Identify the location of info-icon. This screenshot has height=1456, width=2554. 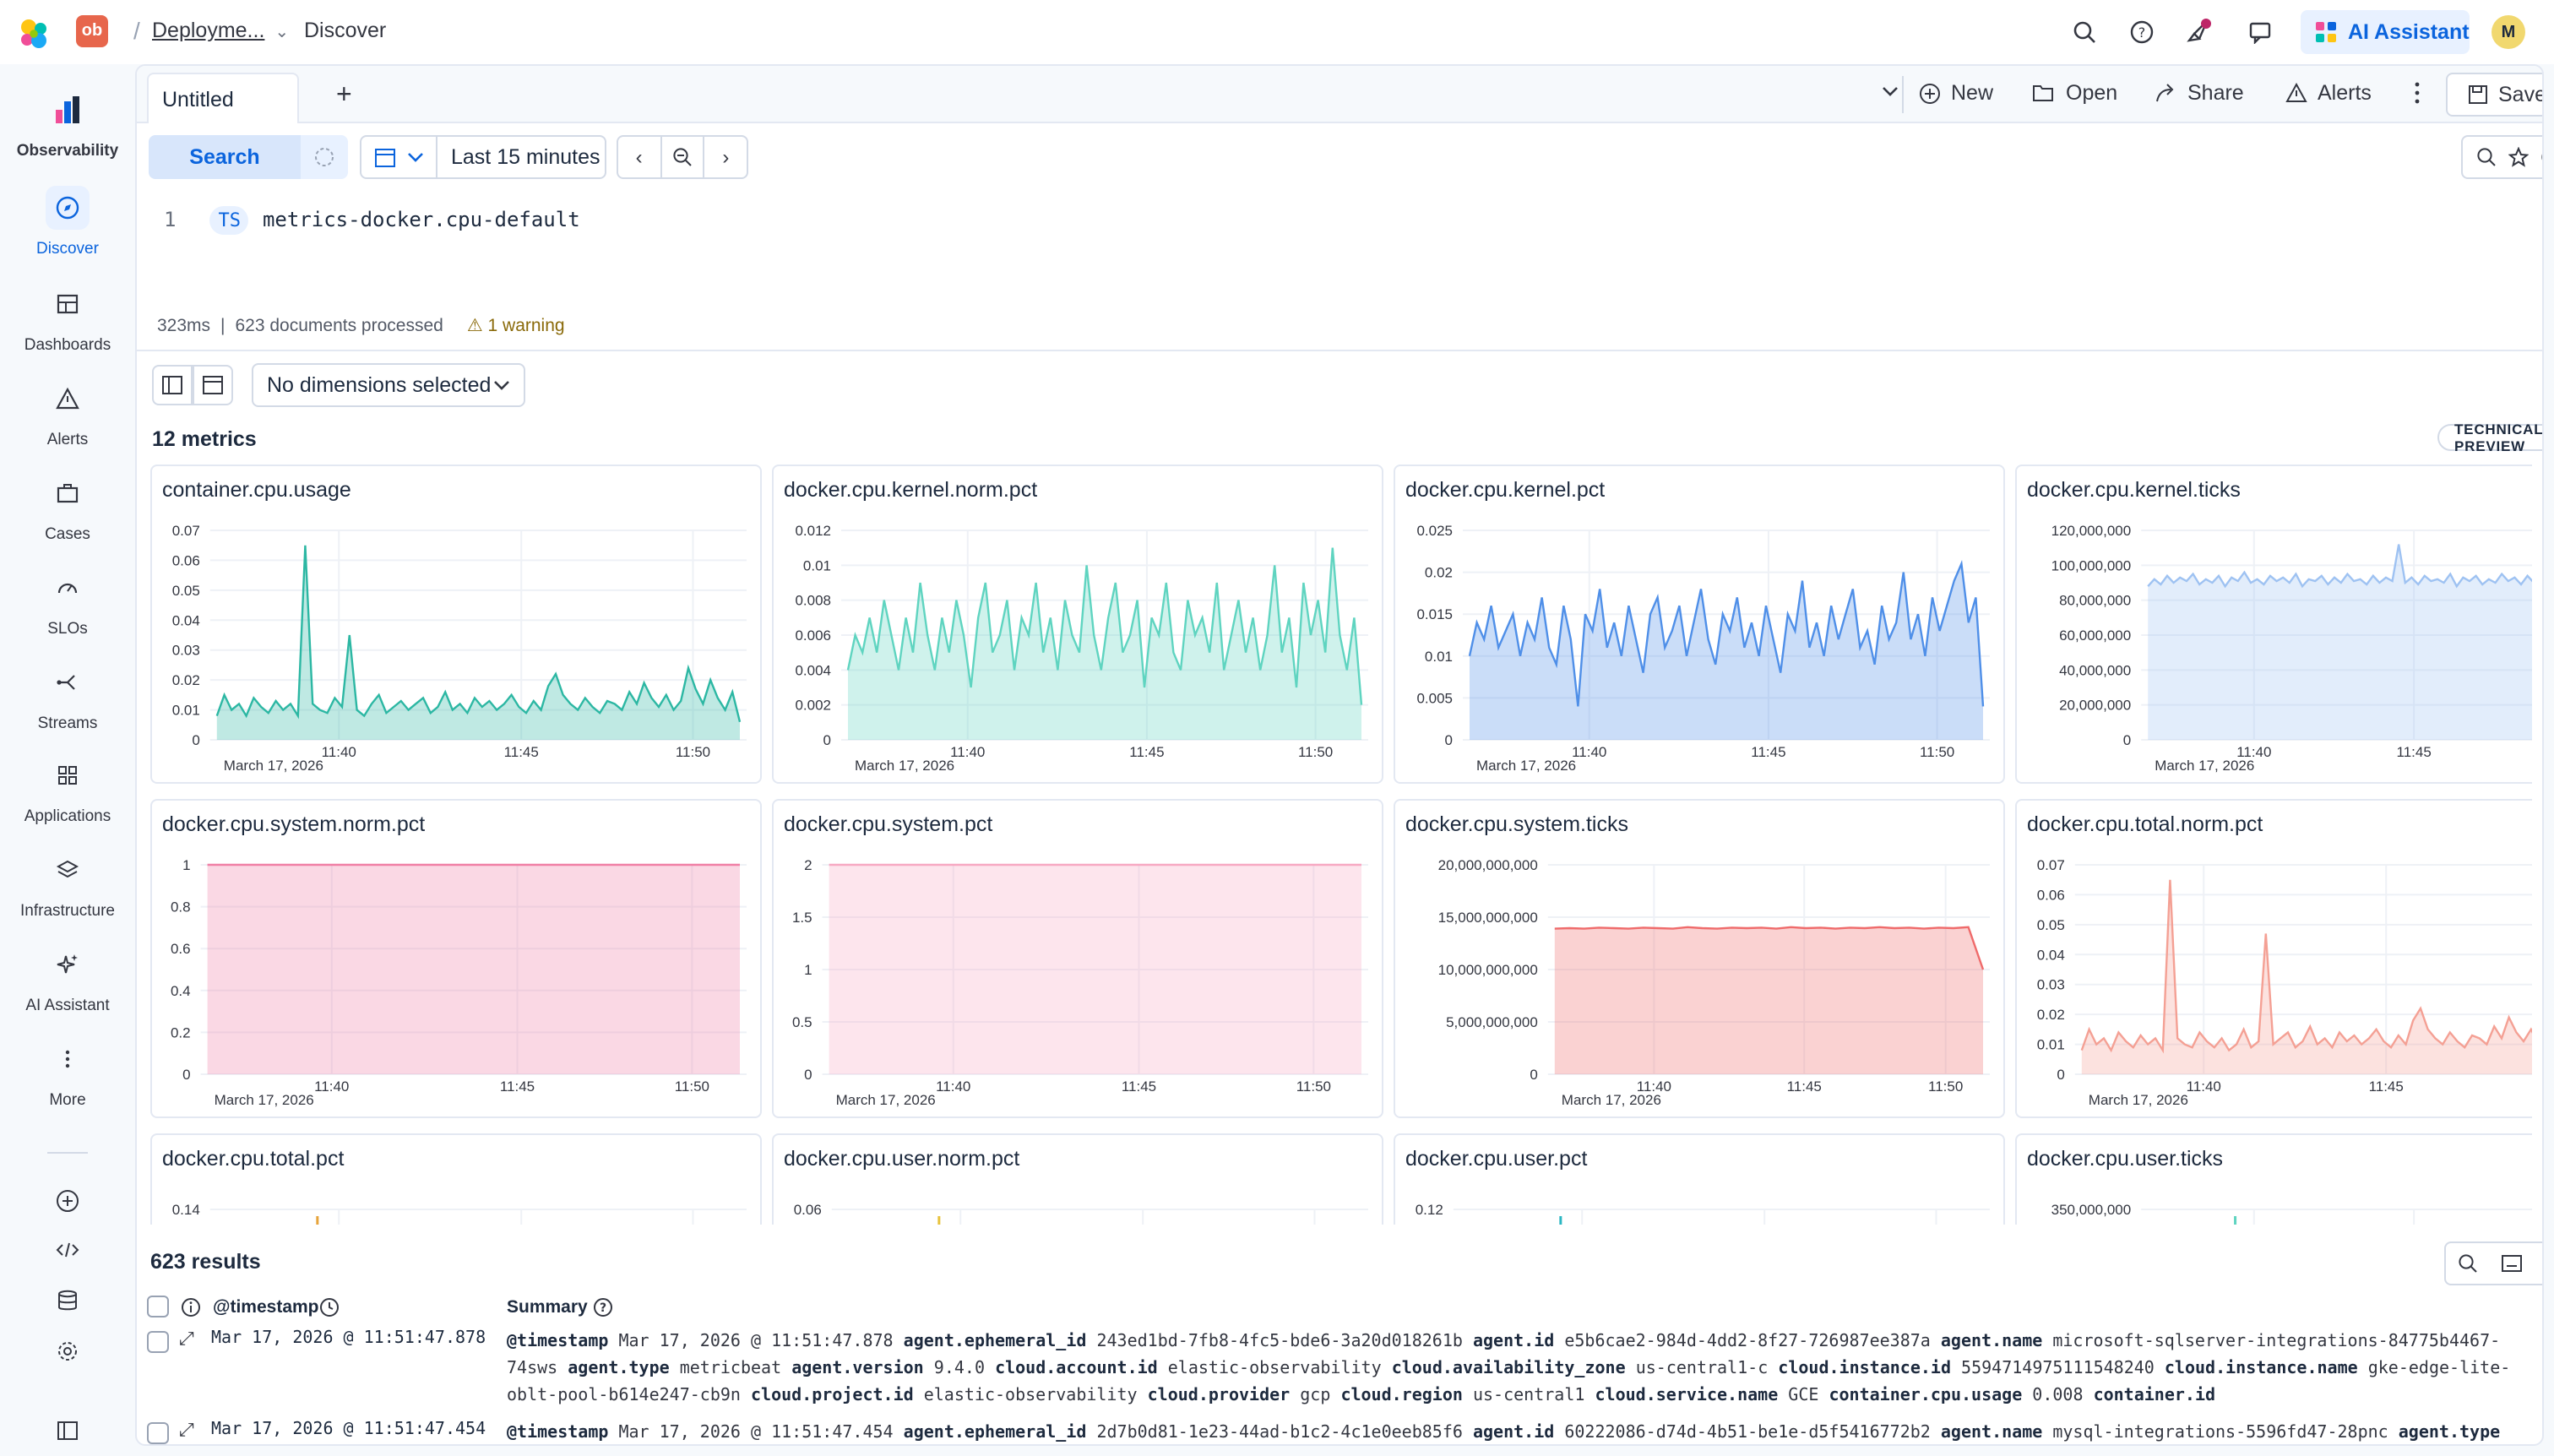
(191, 1307).